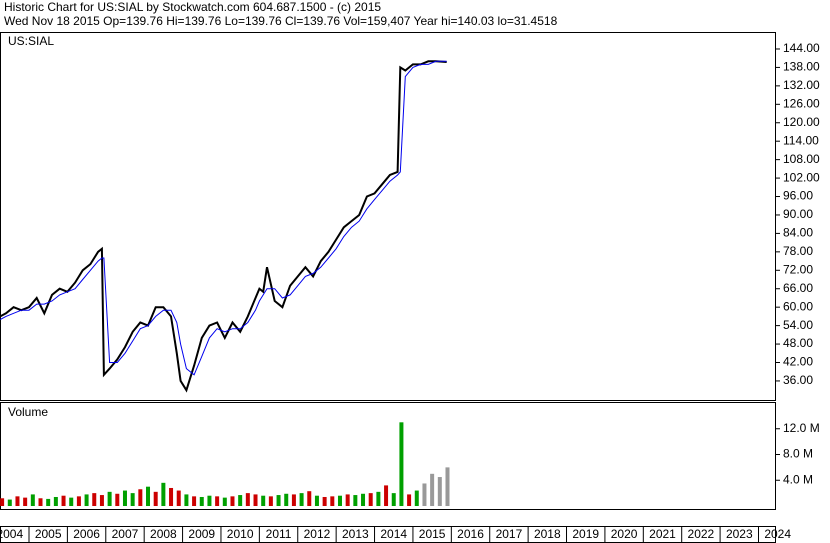 The image size is (830, 543). Describe the element at coordinates (739, 534) in the screenshot. I see `x-tick-label: 2023` at that location.